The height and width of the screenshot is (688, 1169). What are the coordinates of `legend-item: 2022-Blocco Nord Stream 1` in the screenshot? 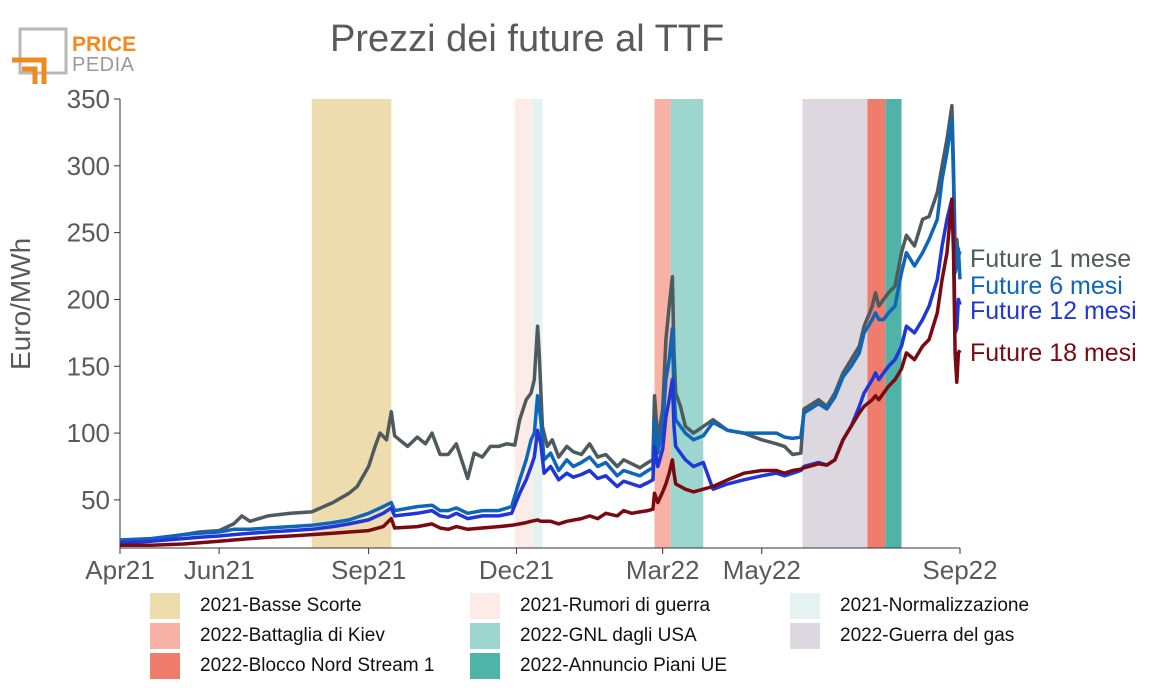 It's located at (292, 666).